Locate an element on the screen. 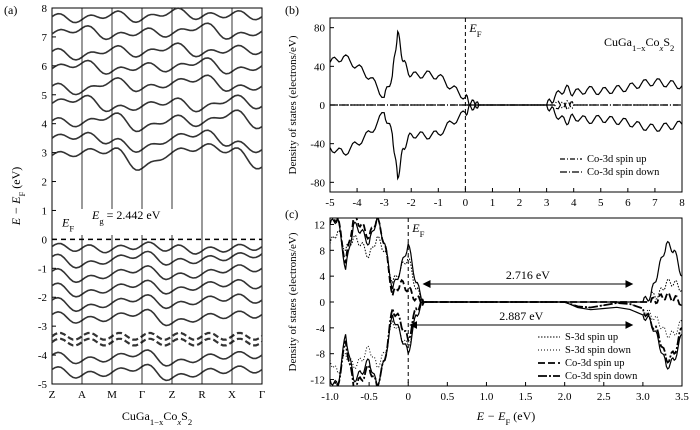  panel-c-x-tick-label: 2.5 is located at coordinates (604, 397).